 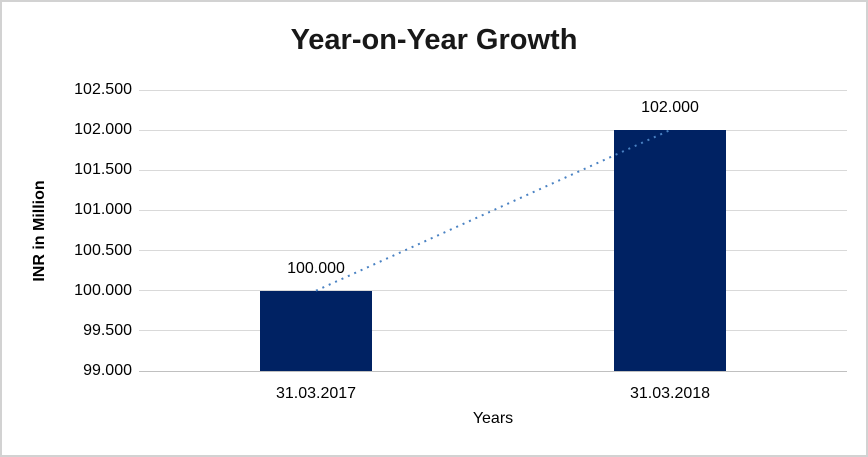 I want to click on bar-value-label: 102.000, so click(x=670, y=108).